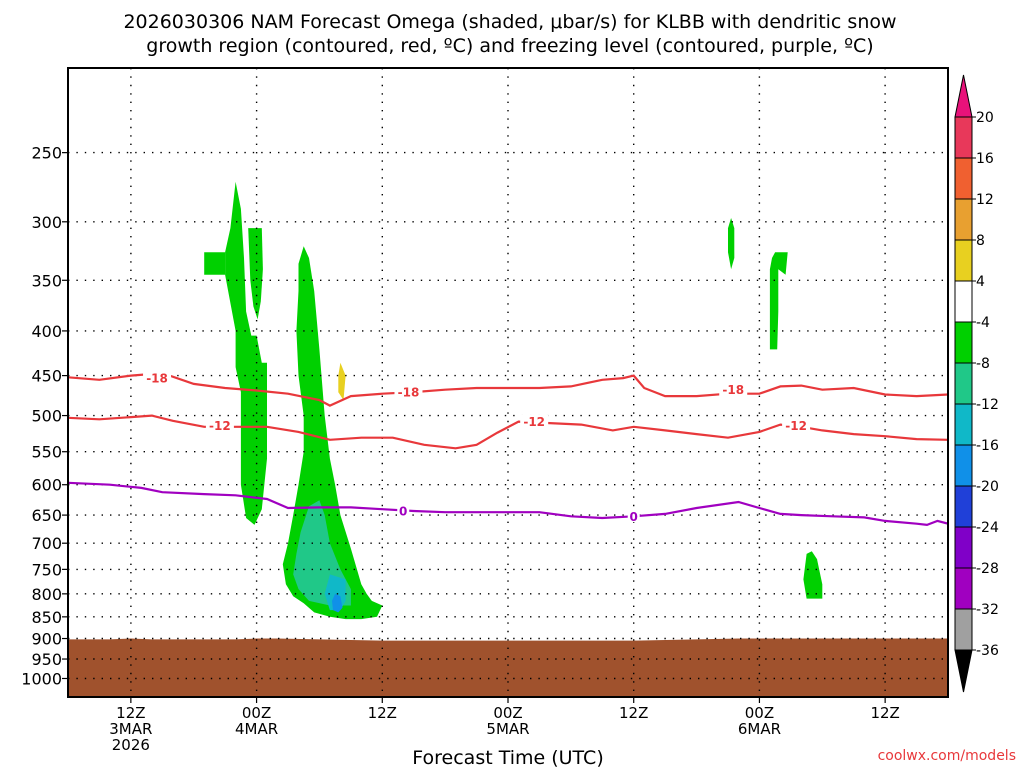 This screenshot has height=773, width=1024. Describe the element at coordinates (46, 594) in the screenshot. I see `y-tick-label-800: 800` at that location.